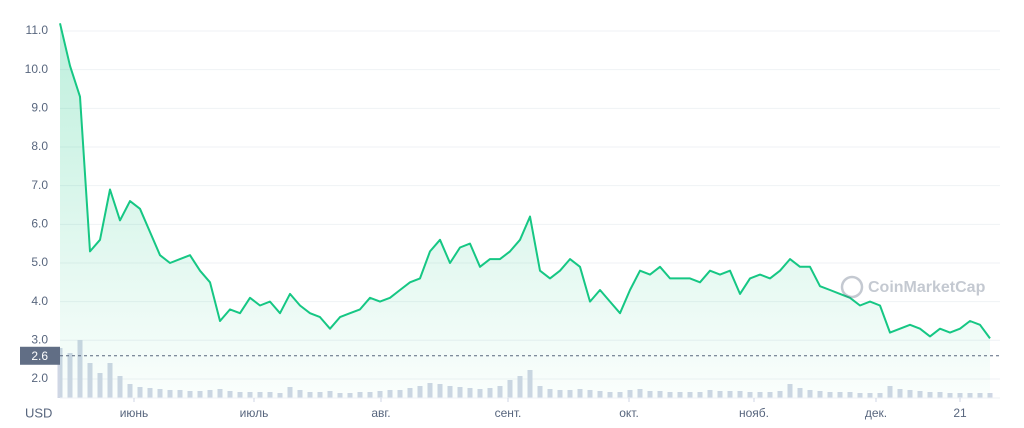  I want to click on y-tick-label: 10.0, so click(37, 69).